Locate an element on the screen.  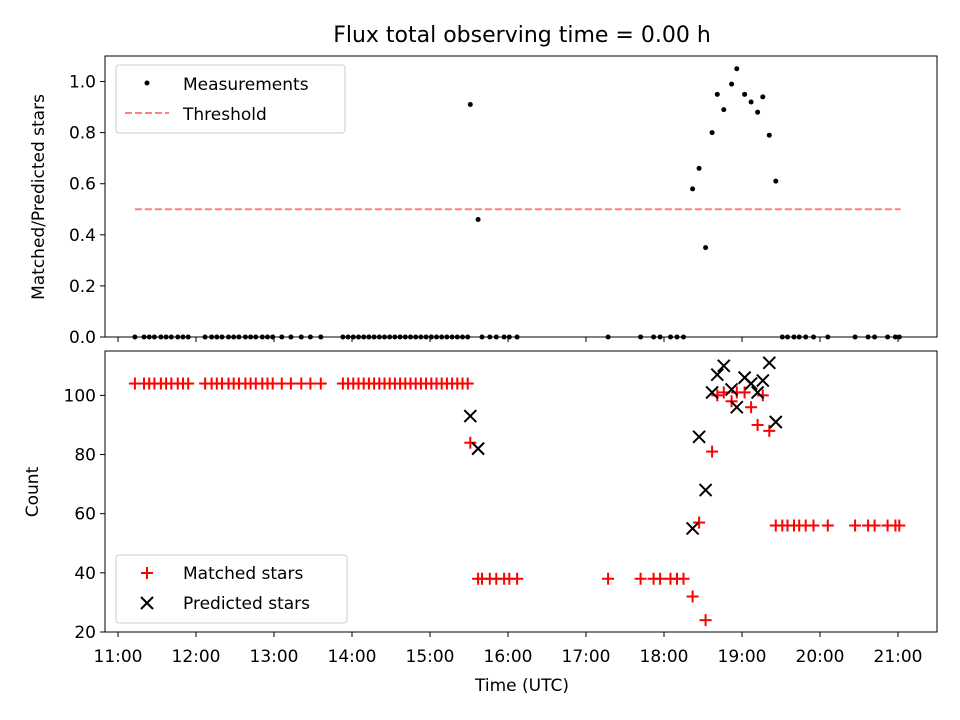
top-legend: Measurements Threshold is located at coordinates (230, 99).